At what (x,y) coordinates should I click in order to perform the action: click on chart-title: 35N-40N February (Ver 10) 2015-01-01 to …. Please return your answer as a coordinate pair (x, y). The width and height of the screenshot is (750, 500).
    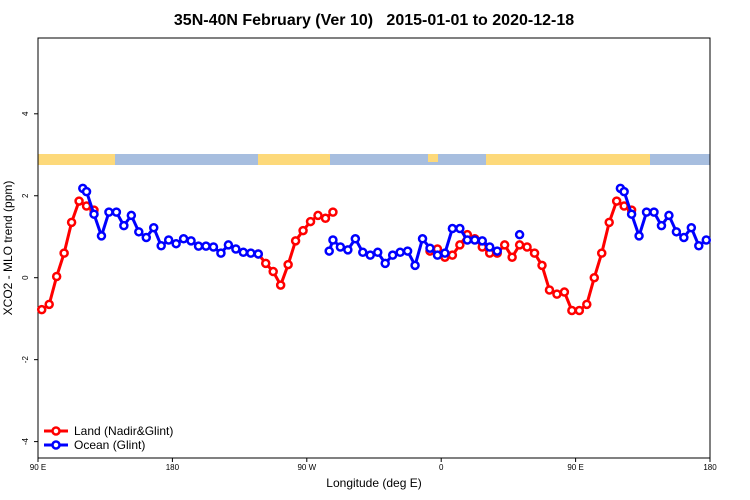
    Looking at the image, I should click on (374, 20).